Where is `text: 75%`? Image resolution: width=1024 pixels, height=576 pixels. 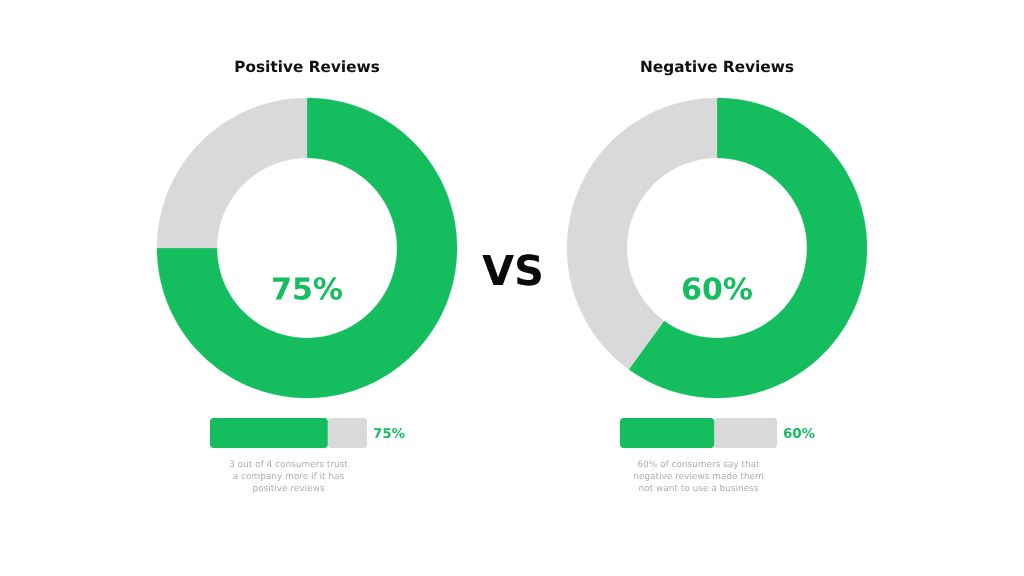 text: 75% is located at coordinates (389, 433).